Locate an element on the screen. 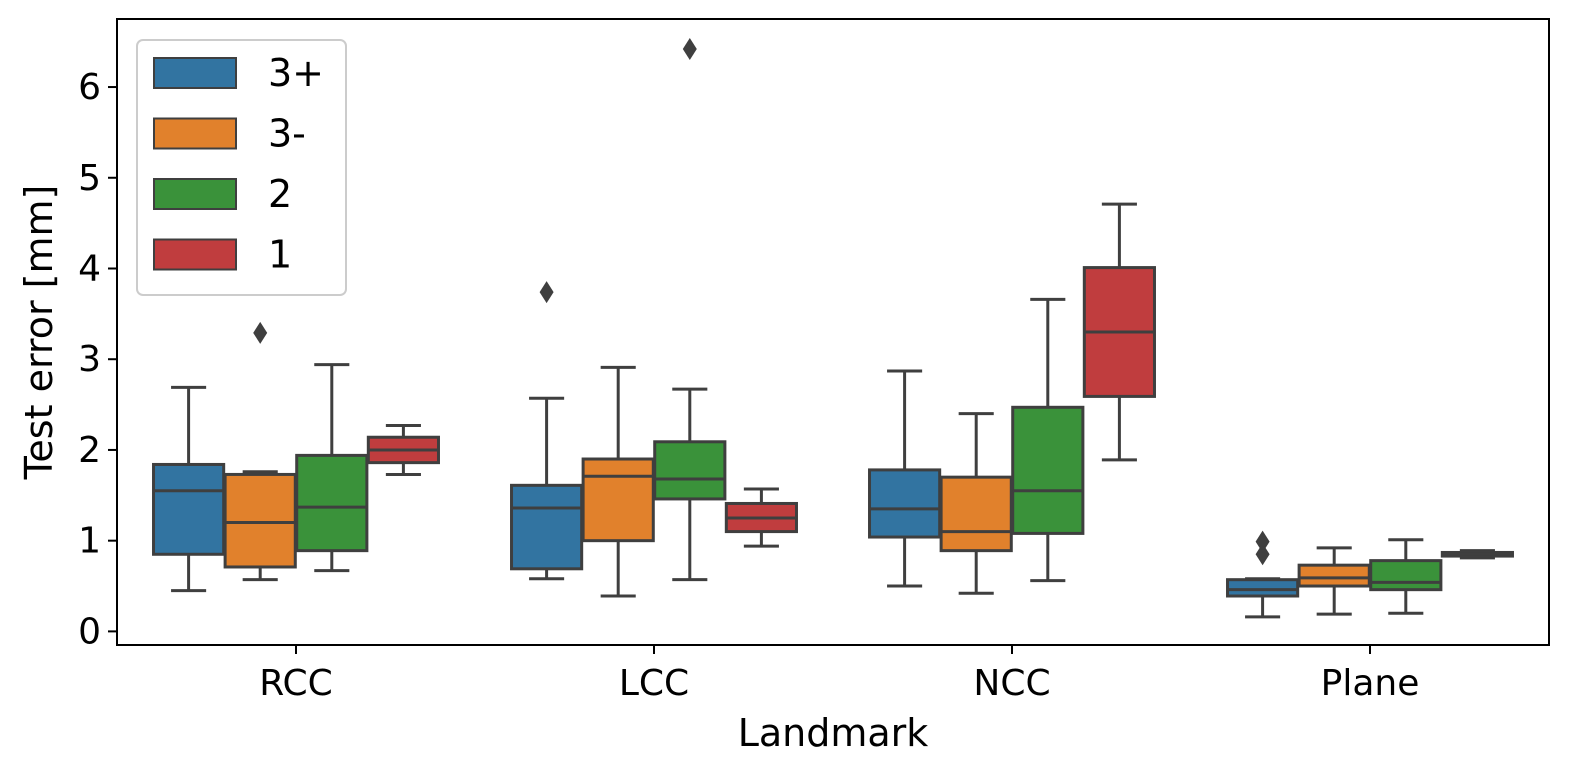 Image resolution: width=1577 pixels, height=779 pixels. y-tick-label: 3 is located at coordinates (89, 359).